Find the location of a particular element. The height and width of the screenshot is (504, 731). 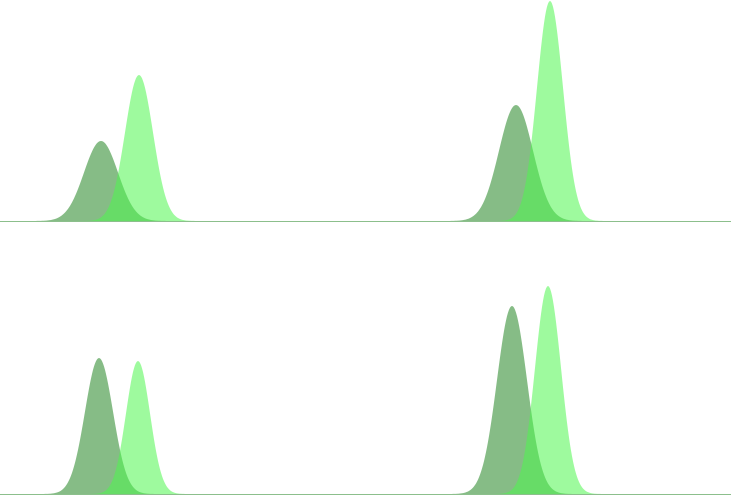

peak-area-top-series1-peak1 is located at coordinates (101, 181).